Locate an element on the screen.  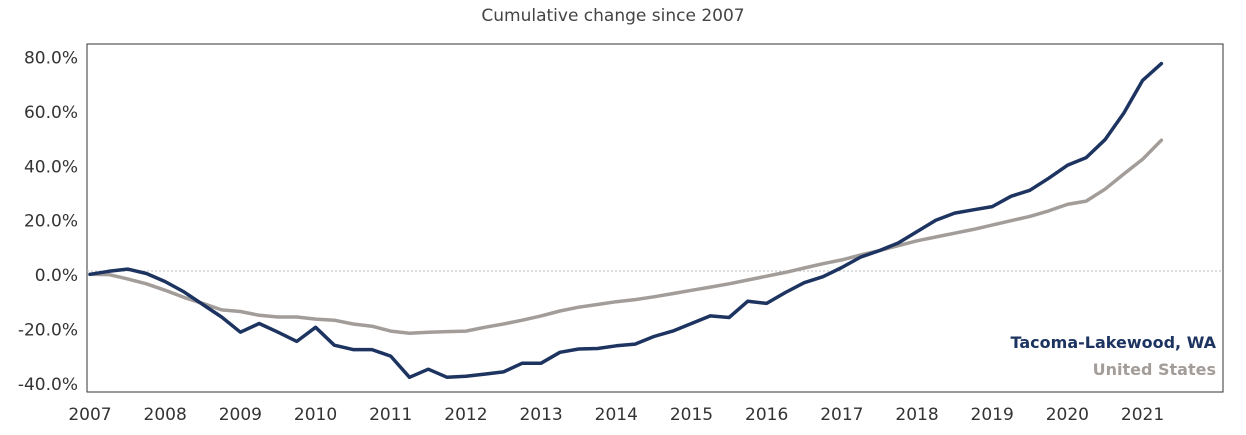
y-axis-ticks: 80.0% 60.0% 40.0% 20.0% 0.0% -20.0% -40.0% is located at coordinates (48, 222).